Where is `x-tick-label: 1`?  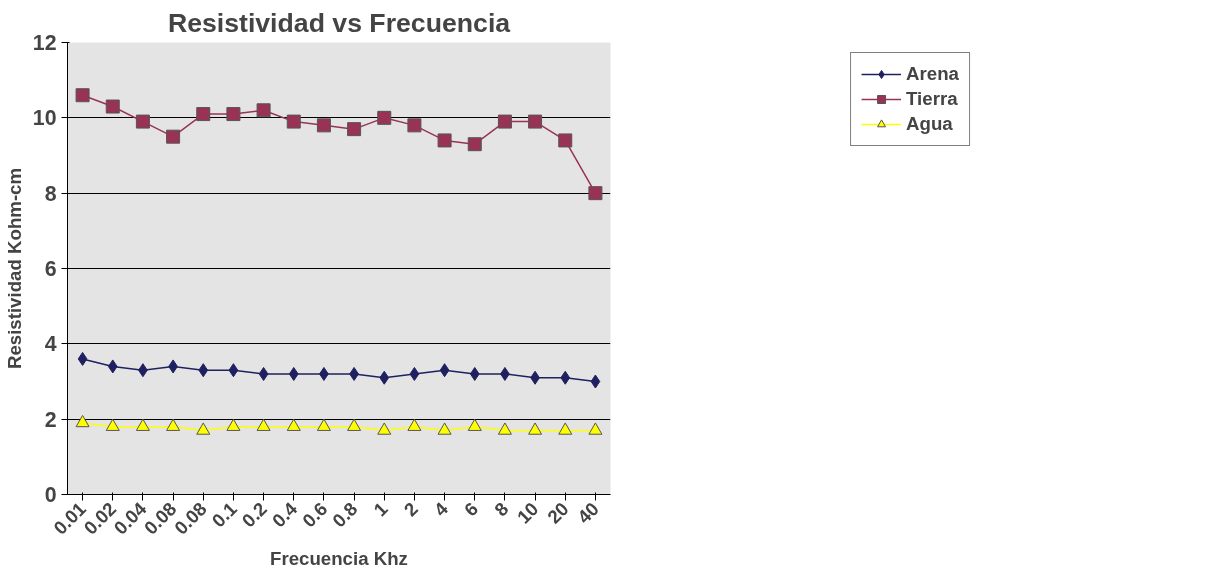 x-tick-label: 1 is located at coordinates (380, 509).